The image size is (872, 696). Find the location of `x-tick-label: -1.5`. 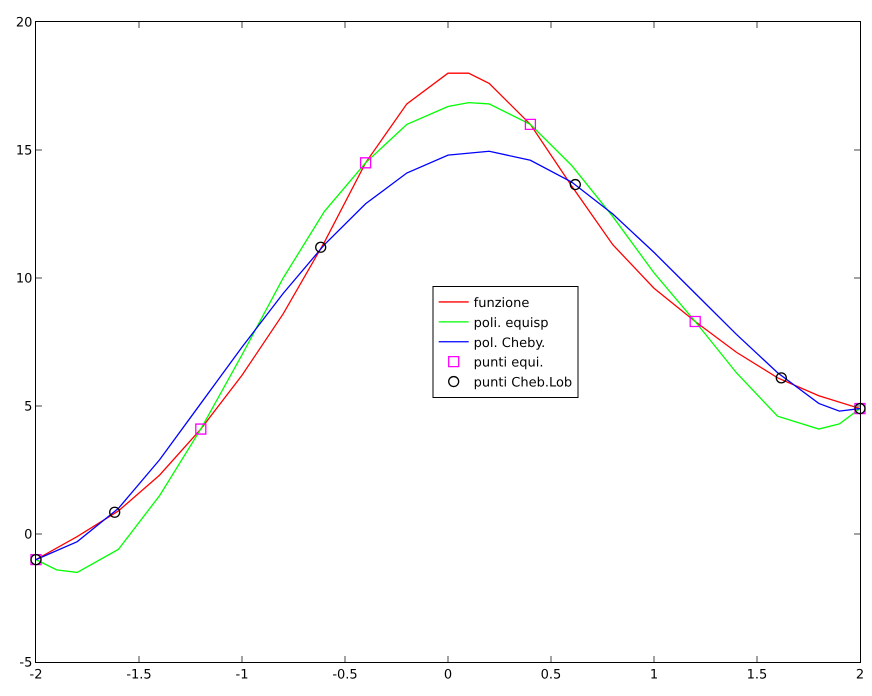

x-tick-label: -1.5 is located at coordinates (139, 675).